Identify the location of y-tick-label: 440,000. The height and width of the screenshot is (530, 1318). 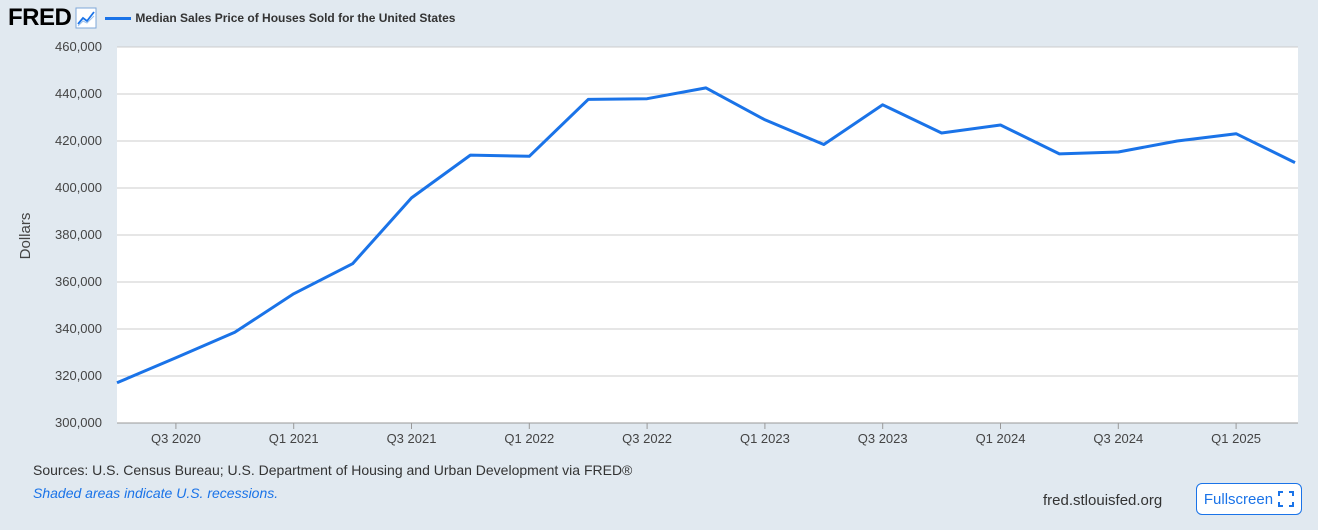
(78, 93).